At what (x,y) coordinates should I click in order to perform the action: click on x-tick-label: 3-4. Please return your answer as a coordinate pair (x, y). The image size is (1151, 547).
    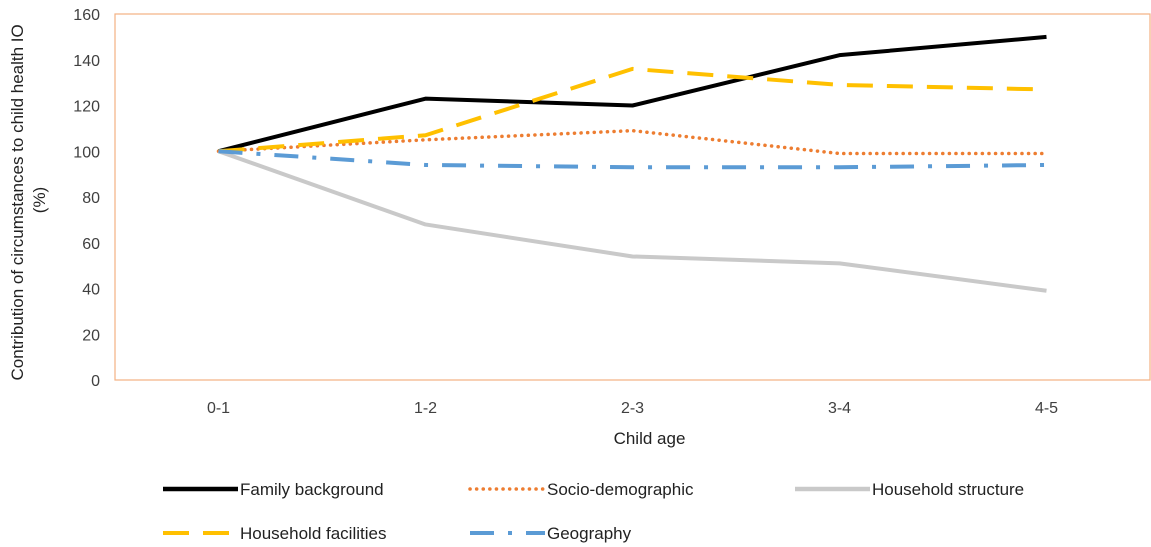
    Looking at the image, I should click on (839, 408).